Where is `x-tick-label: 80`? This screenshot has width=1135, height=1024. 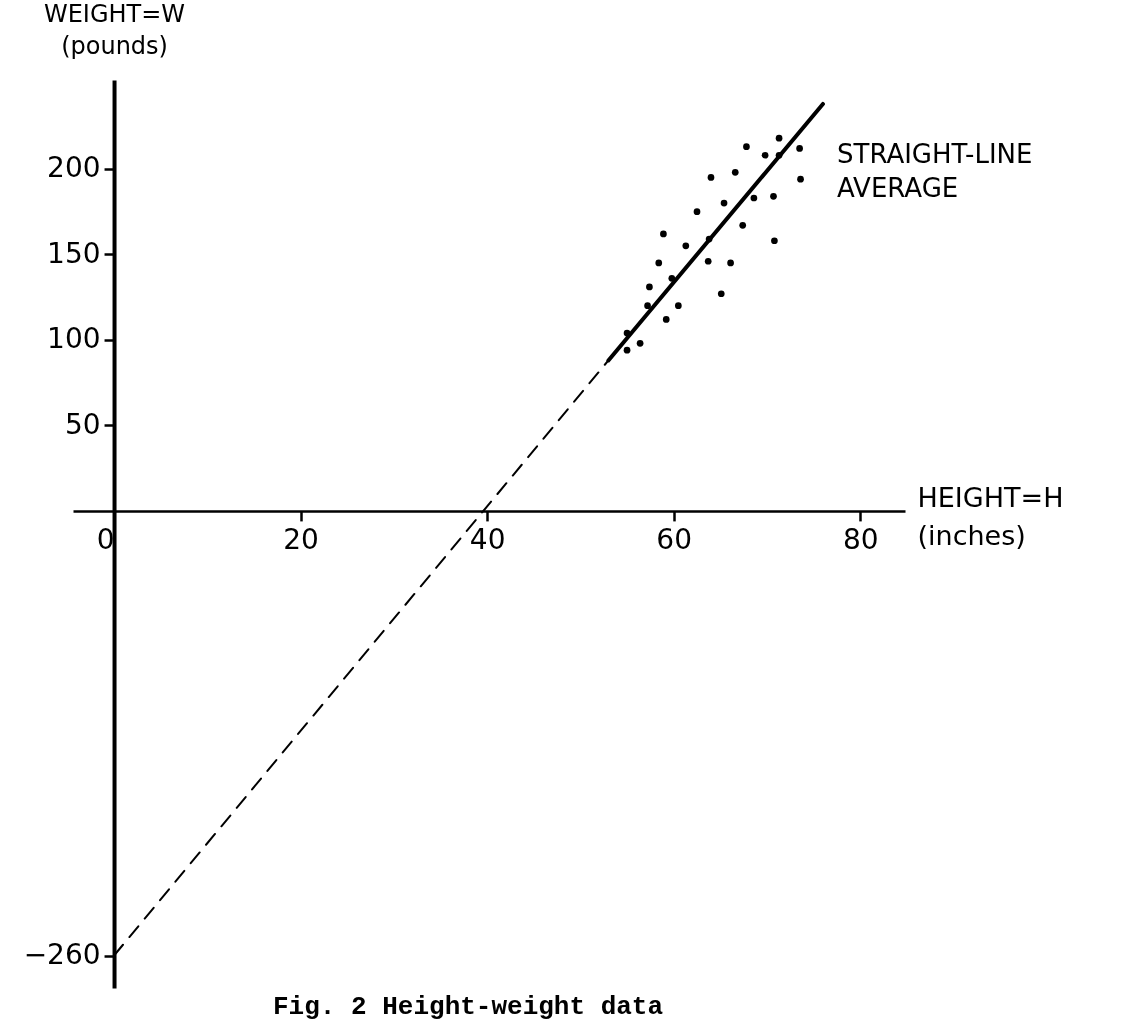 x-tick-label: 80 is located at coordinates (860, 540).